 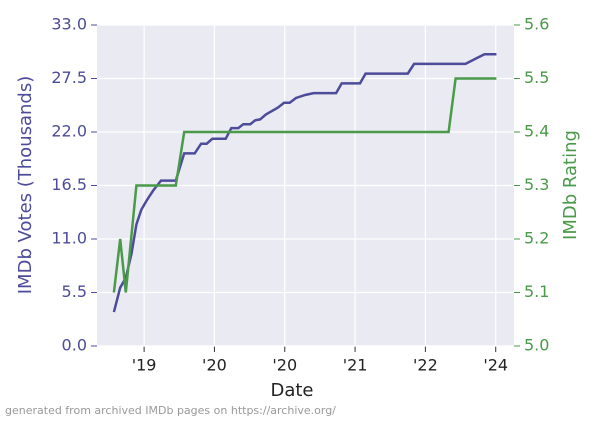 What do you see at coordinates (291, 390) in the screenshot?
I see `x-axis-label: Date` at bounding box center [291, 390].